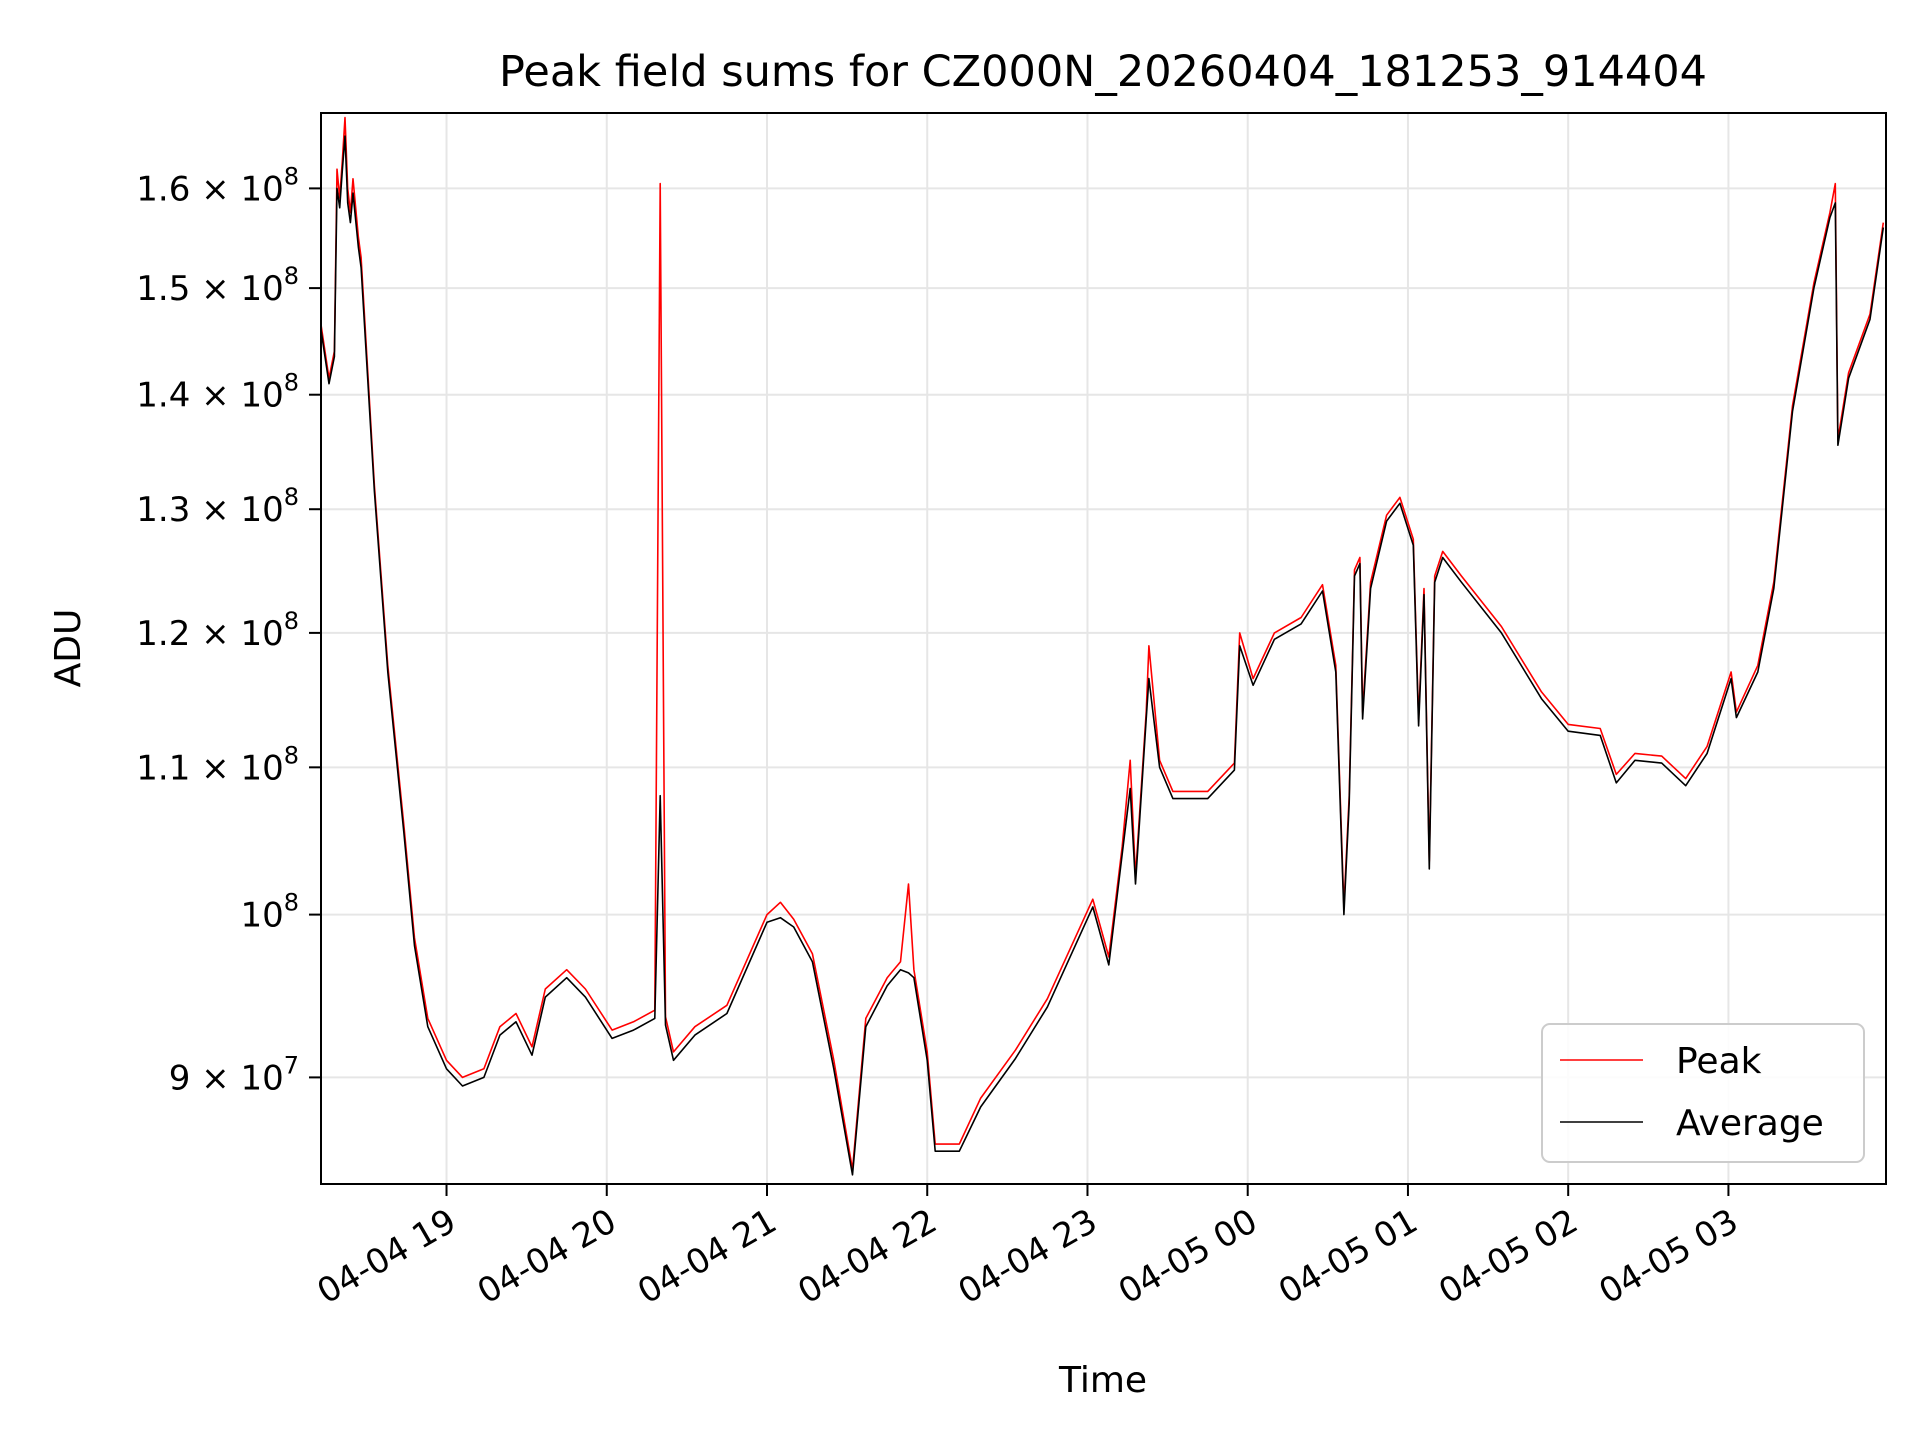  I want to click on y-tick-label: 1.1 × 108, so click(217, 764).